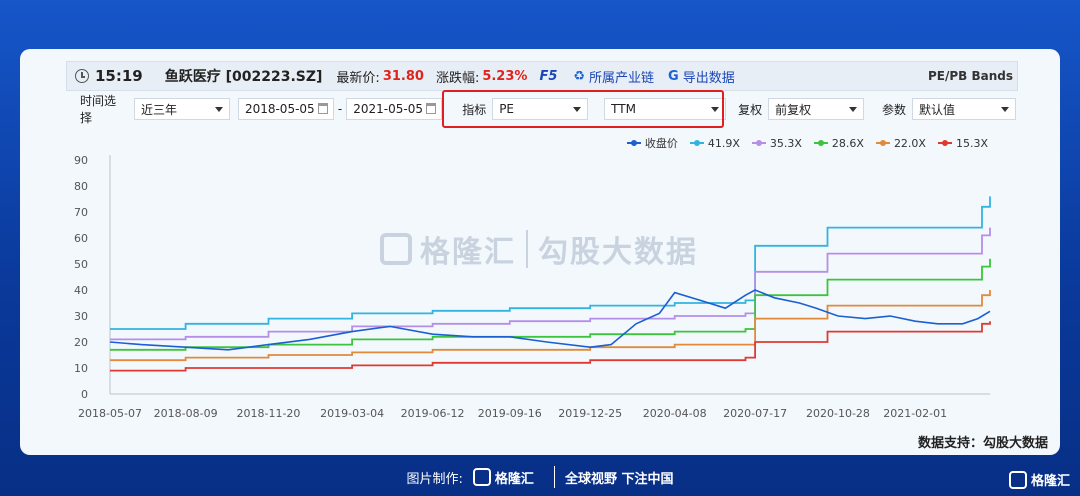 This screenshot has height=496, width=1080. I want to click on adjust-value: 前复权, so click(793, 109).